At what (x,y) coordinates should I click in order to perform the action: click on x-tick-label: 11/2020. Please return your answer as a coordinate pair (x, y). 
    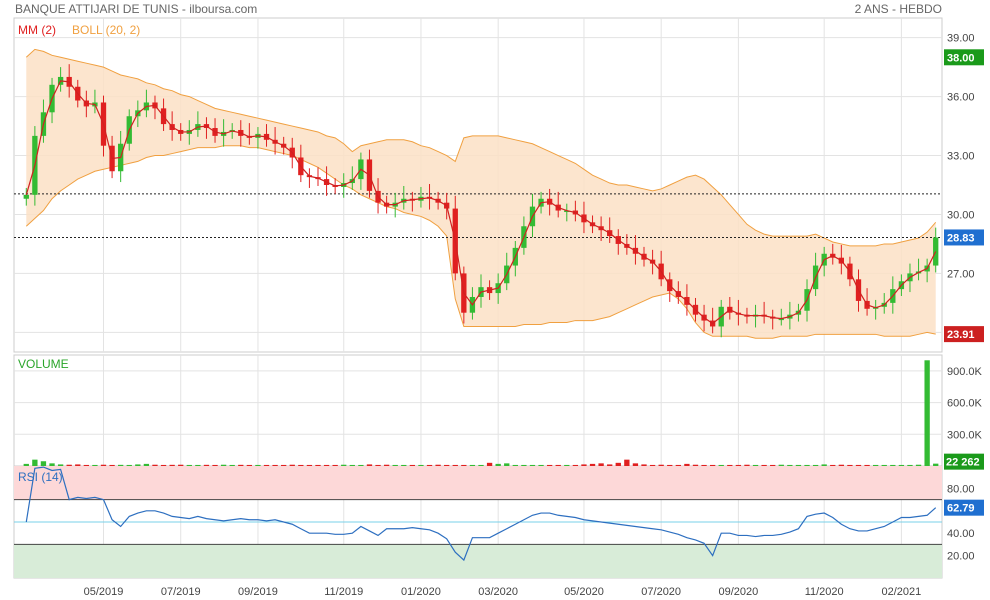
    Looking at the image, I should click on (824, 592).